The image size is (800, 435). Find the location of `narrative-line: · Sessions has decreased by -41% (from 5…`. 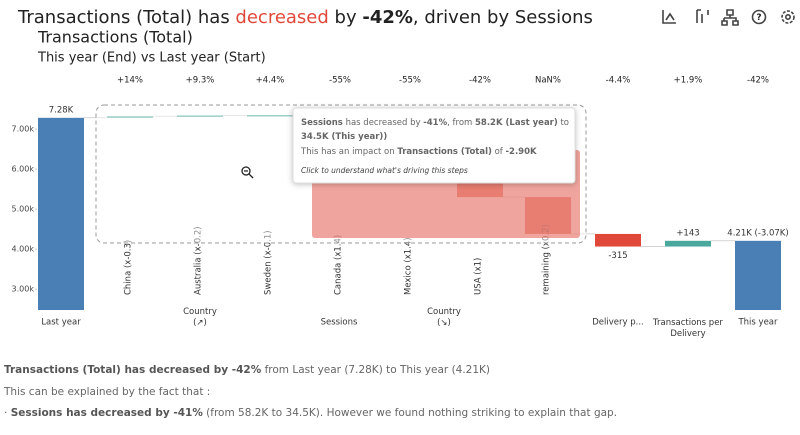

narrative-line: · Sessions has decreased by -41% (from 5… is located at coordinates (310, 413).